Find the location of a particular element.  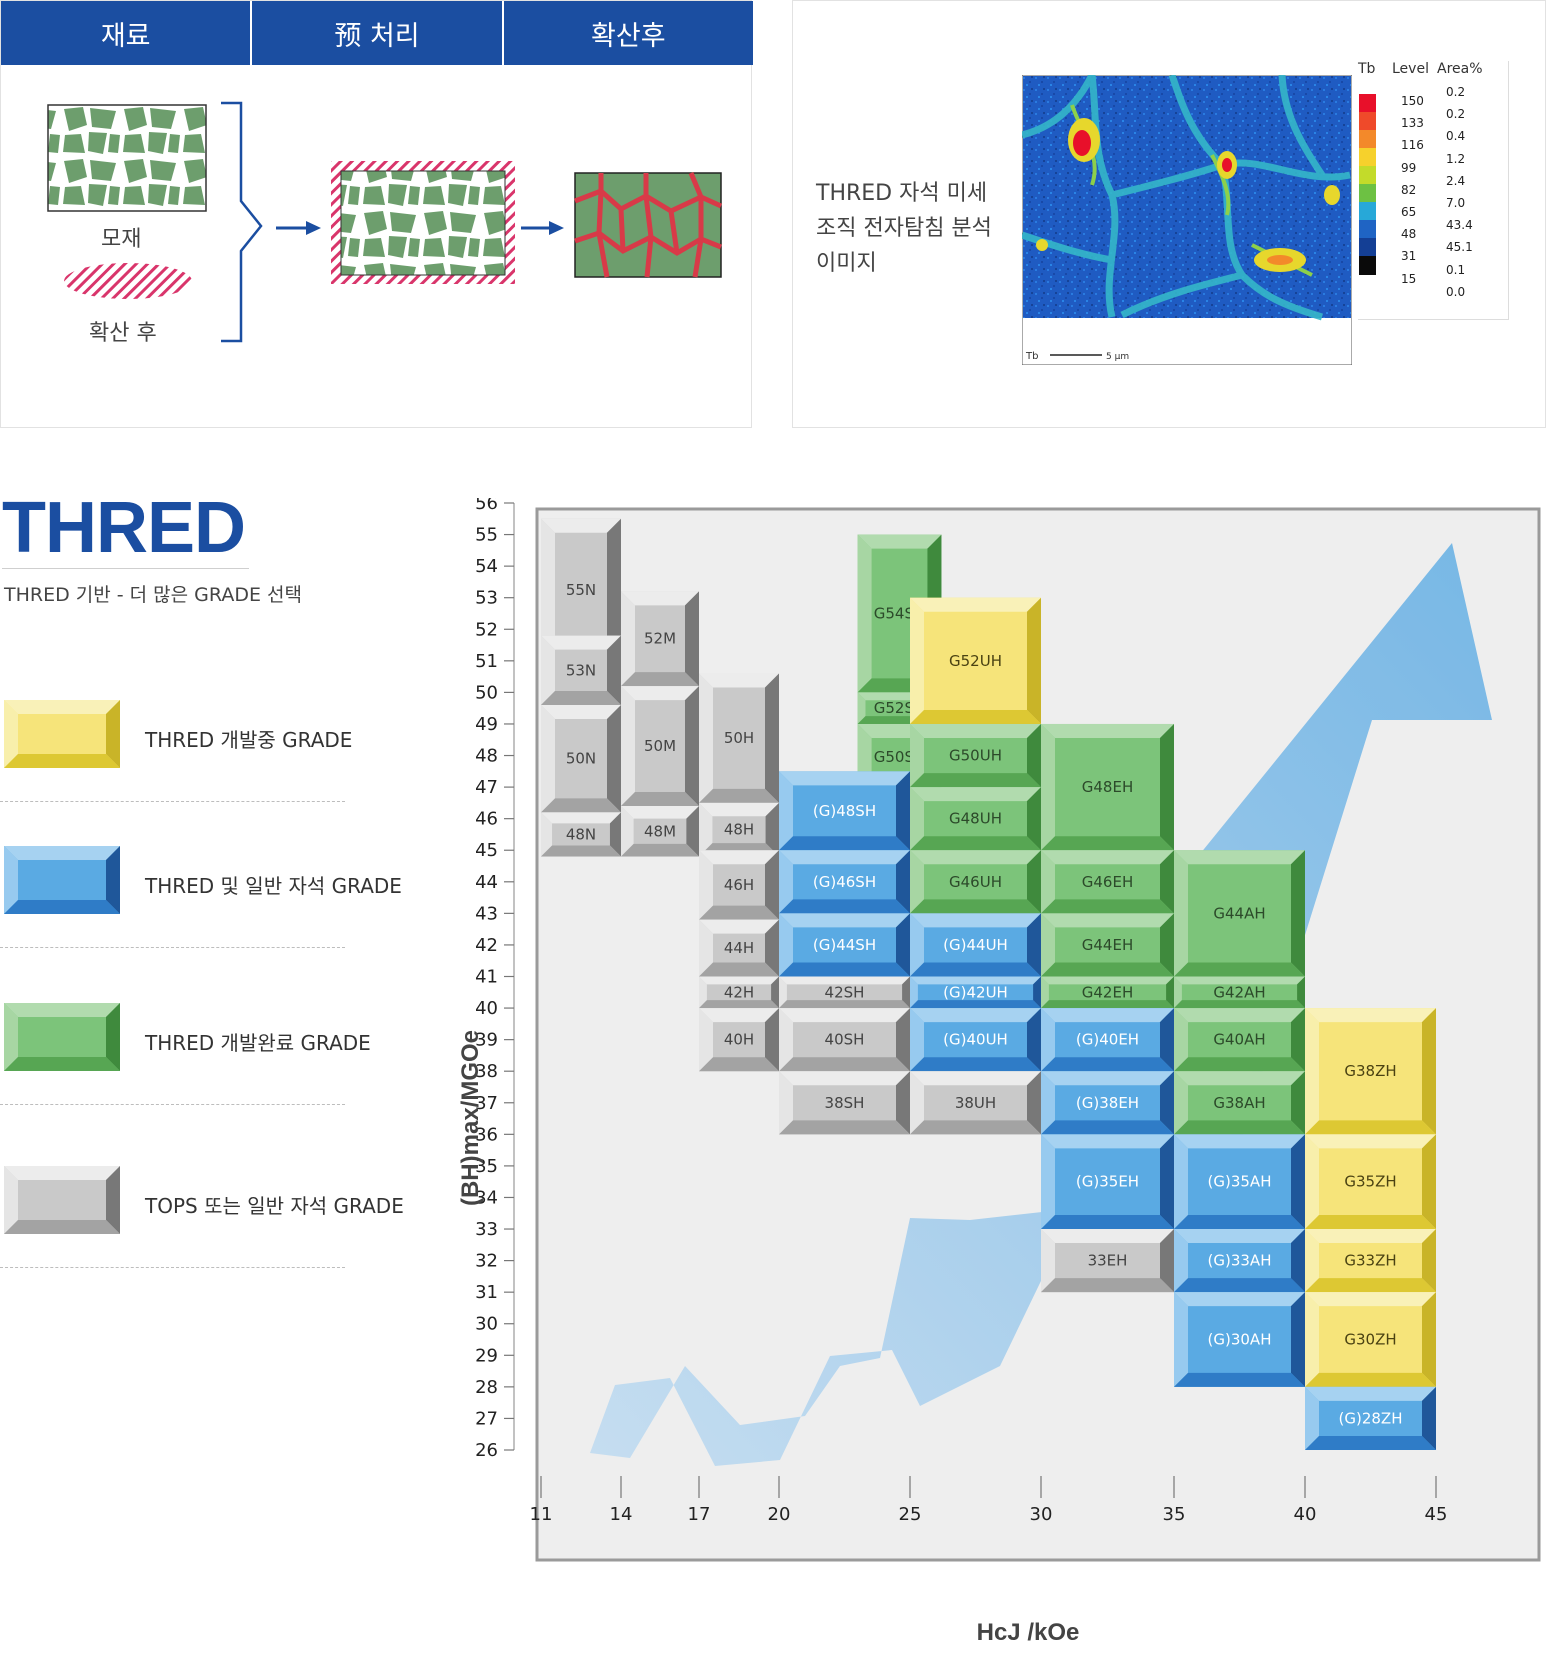

grade-block-g33zh: G33ZH is located at coordinates (1370, 1261).